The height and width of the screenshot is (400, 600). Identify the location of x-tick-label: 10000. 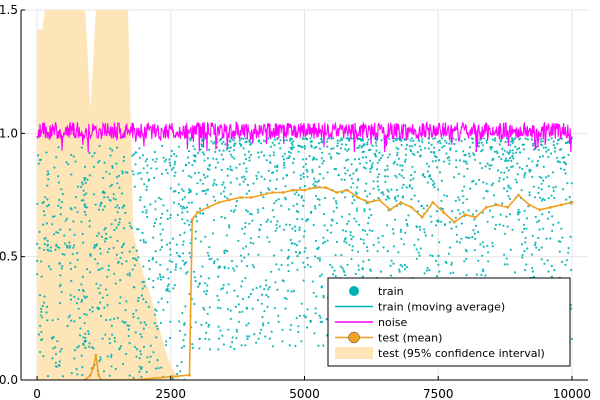
(572, 393).